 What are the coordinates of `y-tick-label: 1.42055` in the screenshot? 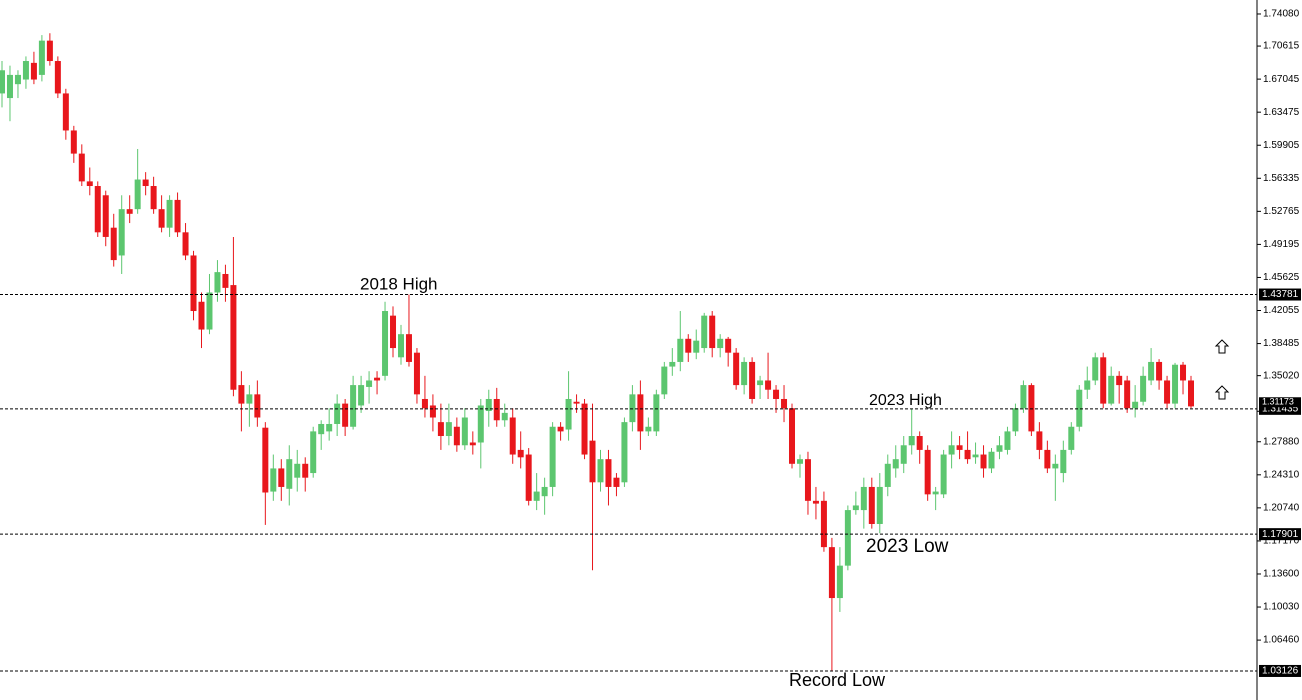 It's located at (1281, 310).